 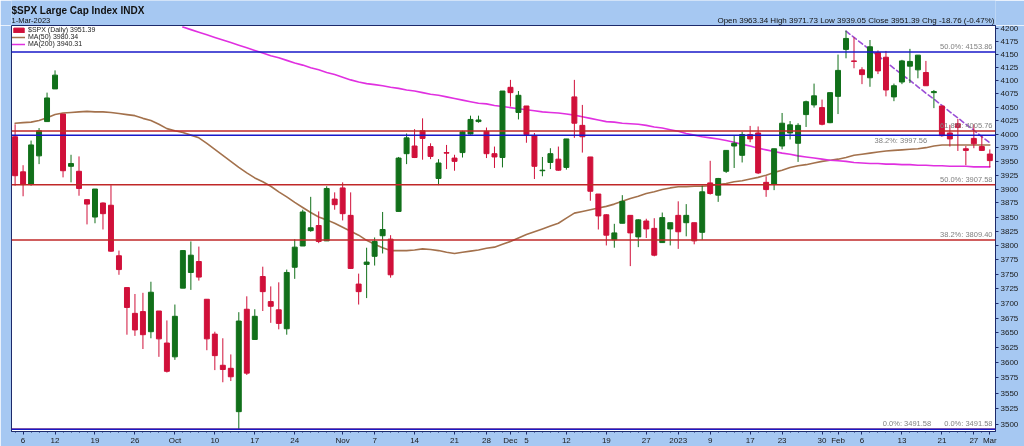 I want to click on y-tick-label: 4050, so click(x=1009, y=107).